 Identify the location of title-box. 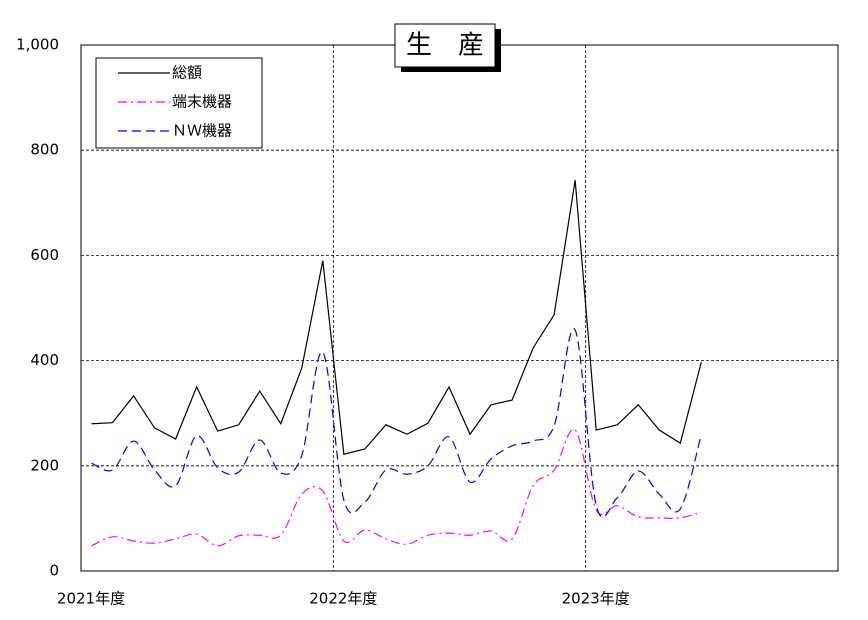
(445, 45).